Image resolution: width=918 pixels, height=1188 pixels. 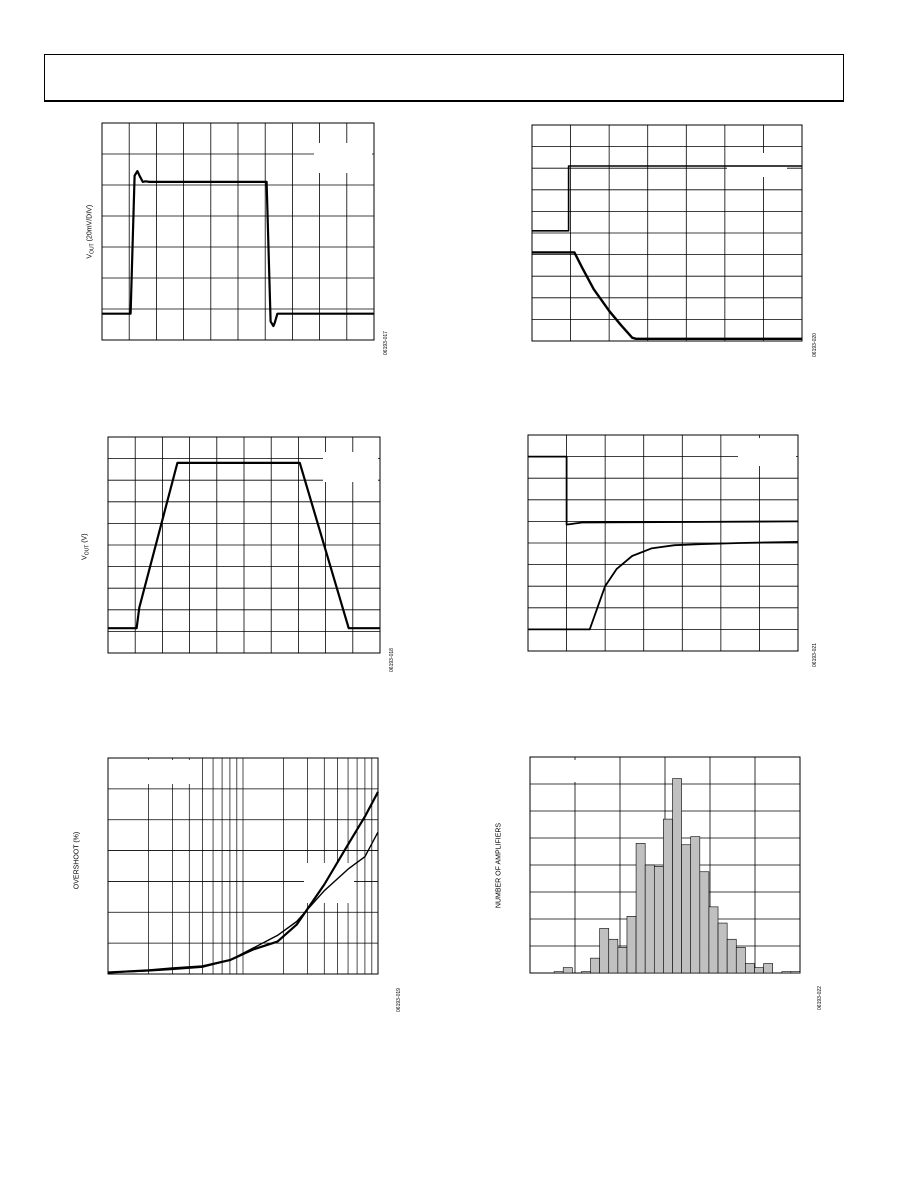 What do you see at coordinates (815, 345) in the screenshot?
I see `figure-2-code: 06193-020` at bounding box center [815, 345].